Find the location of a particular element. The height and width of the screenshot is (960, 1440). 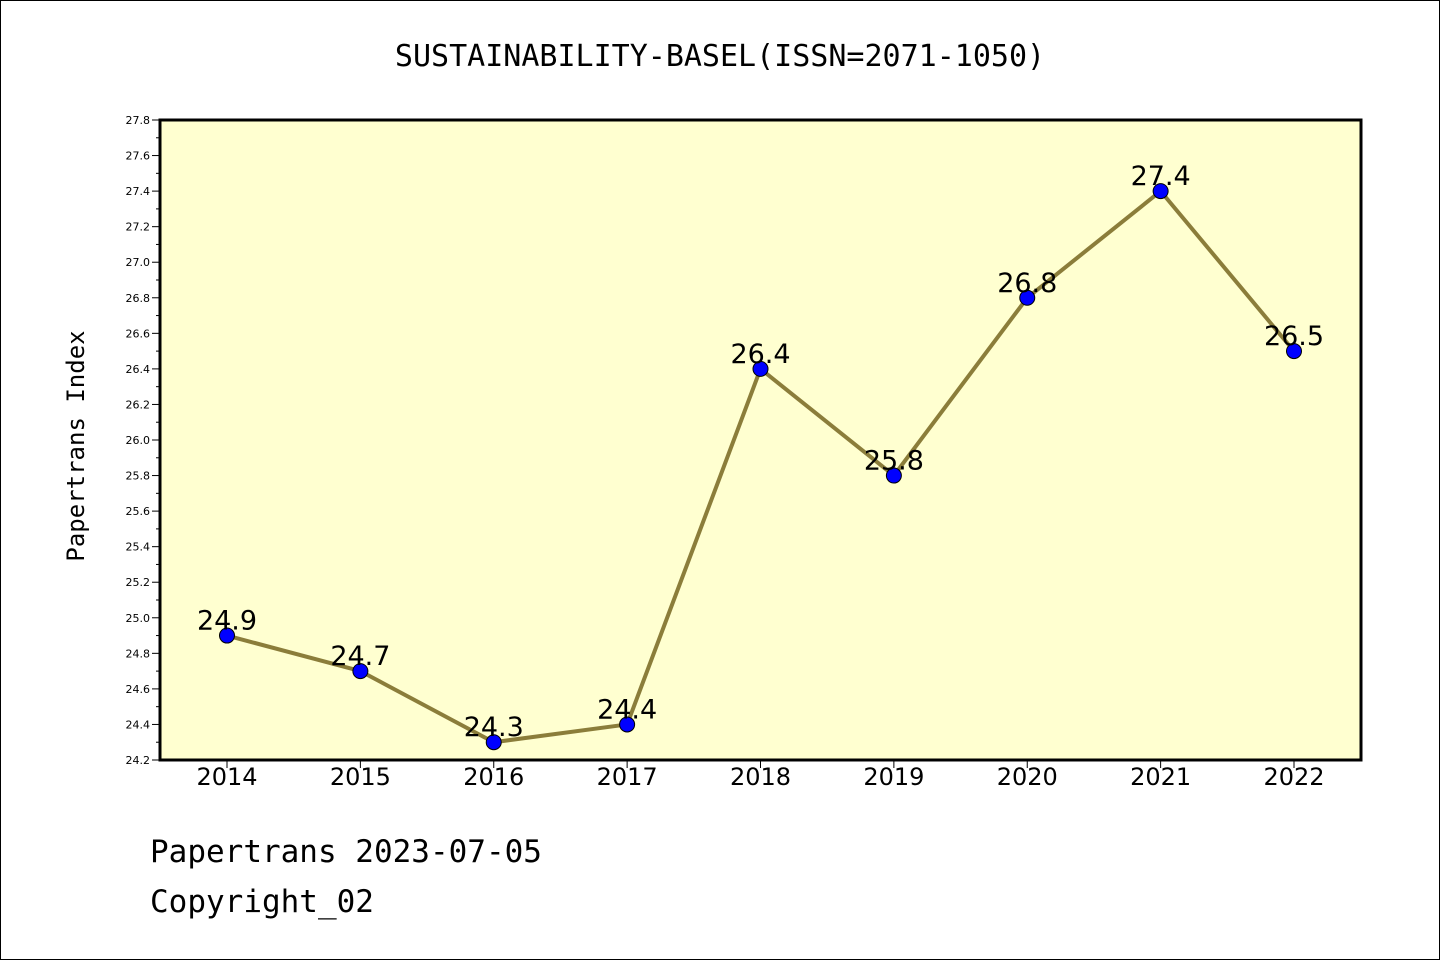

y-tick-label: 25.2 is located at coordinates (138, 582).